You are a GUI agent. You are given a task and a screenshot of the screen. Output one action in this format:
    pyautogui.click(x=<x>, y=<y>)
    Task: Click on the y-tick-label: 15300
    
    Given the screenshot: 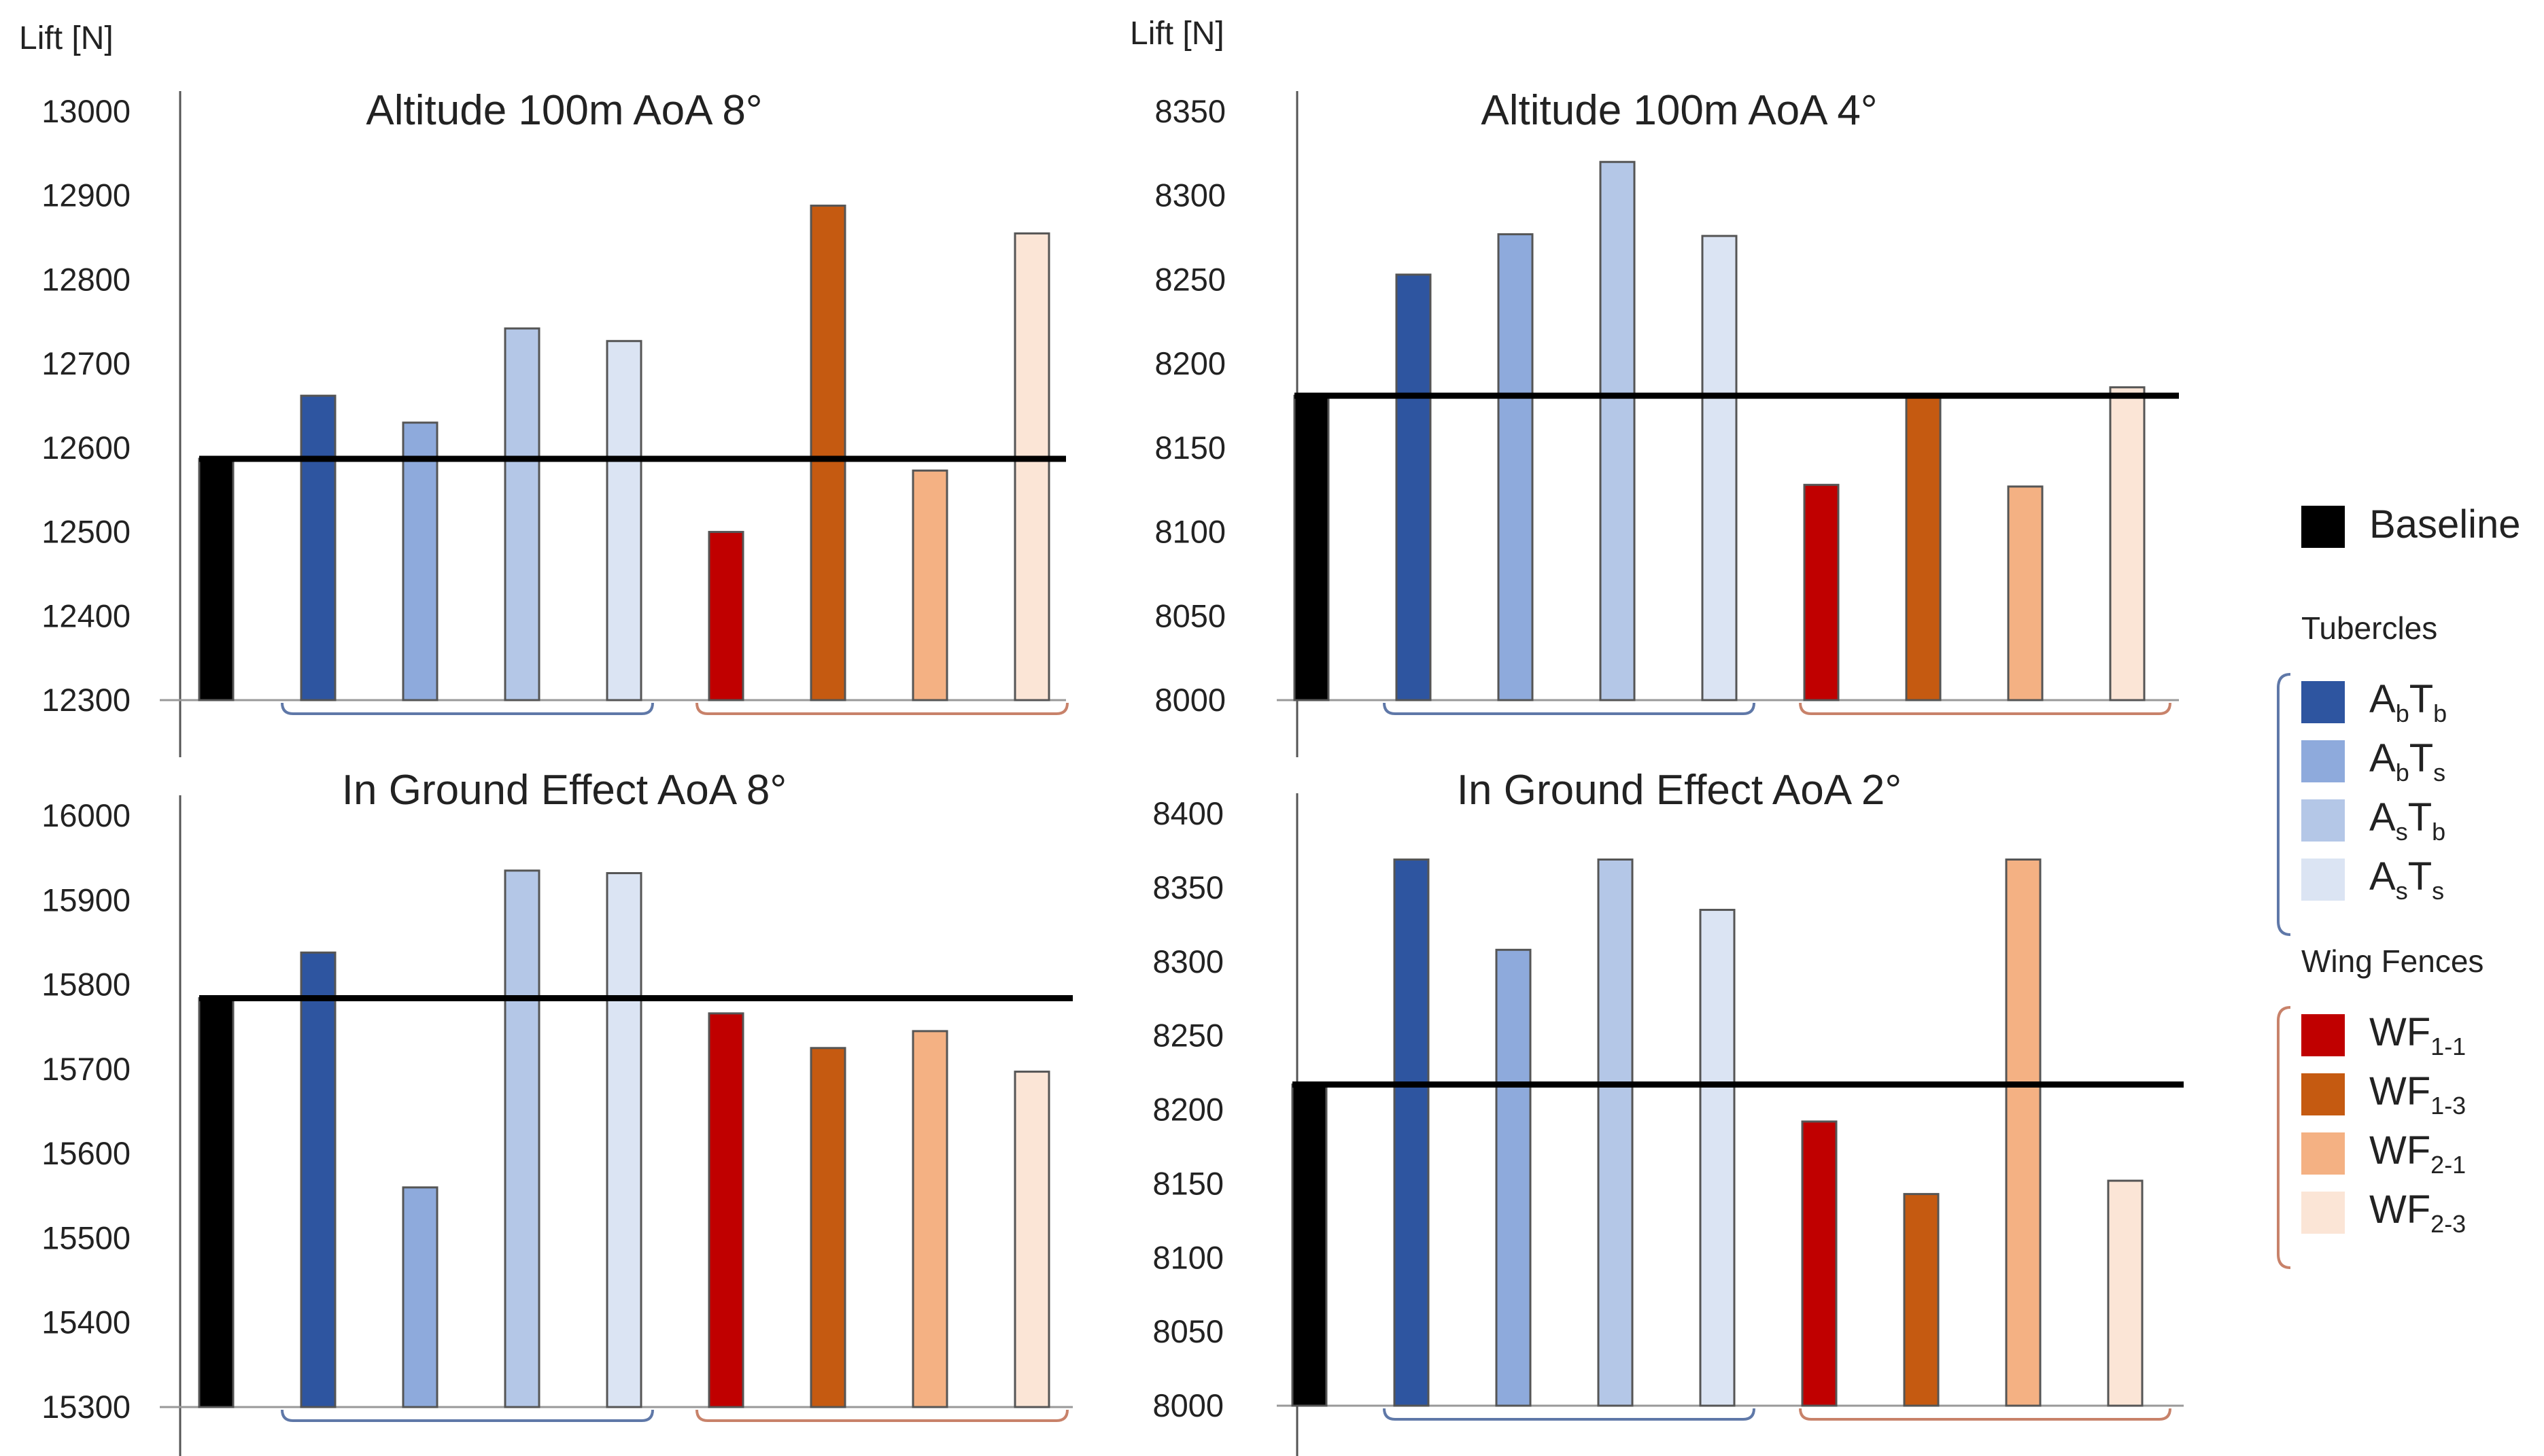 What is the action you would take?
    pyautogui.click(x=86, y=1407)
    